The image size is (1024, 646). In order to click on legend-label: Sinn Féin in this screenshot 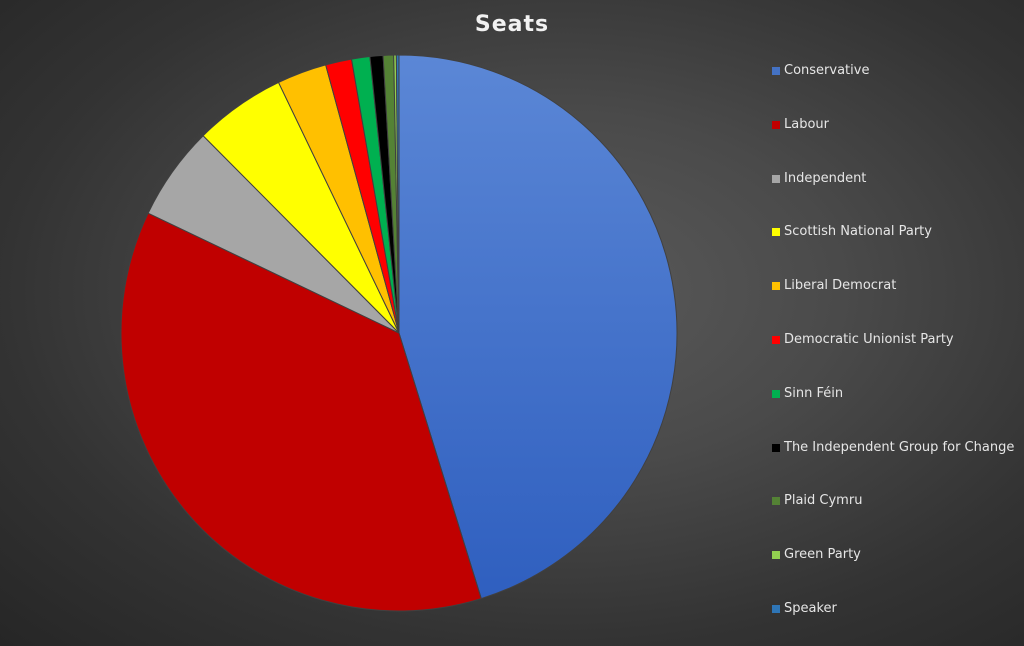, I will do `click(814, 393)`.